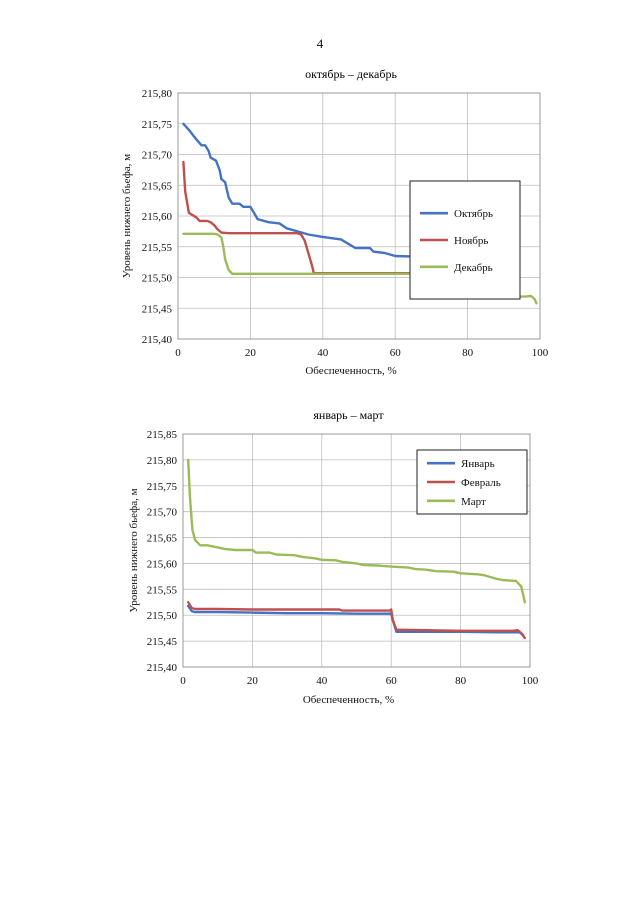  Describe the element at coordinates (473, 214) in the screenshot. I see `legend-label: Октябрь` at that location.